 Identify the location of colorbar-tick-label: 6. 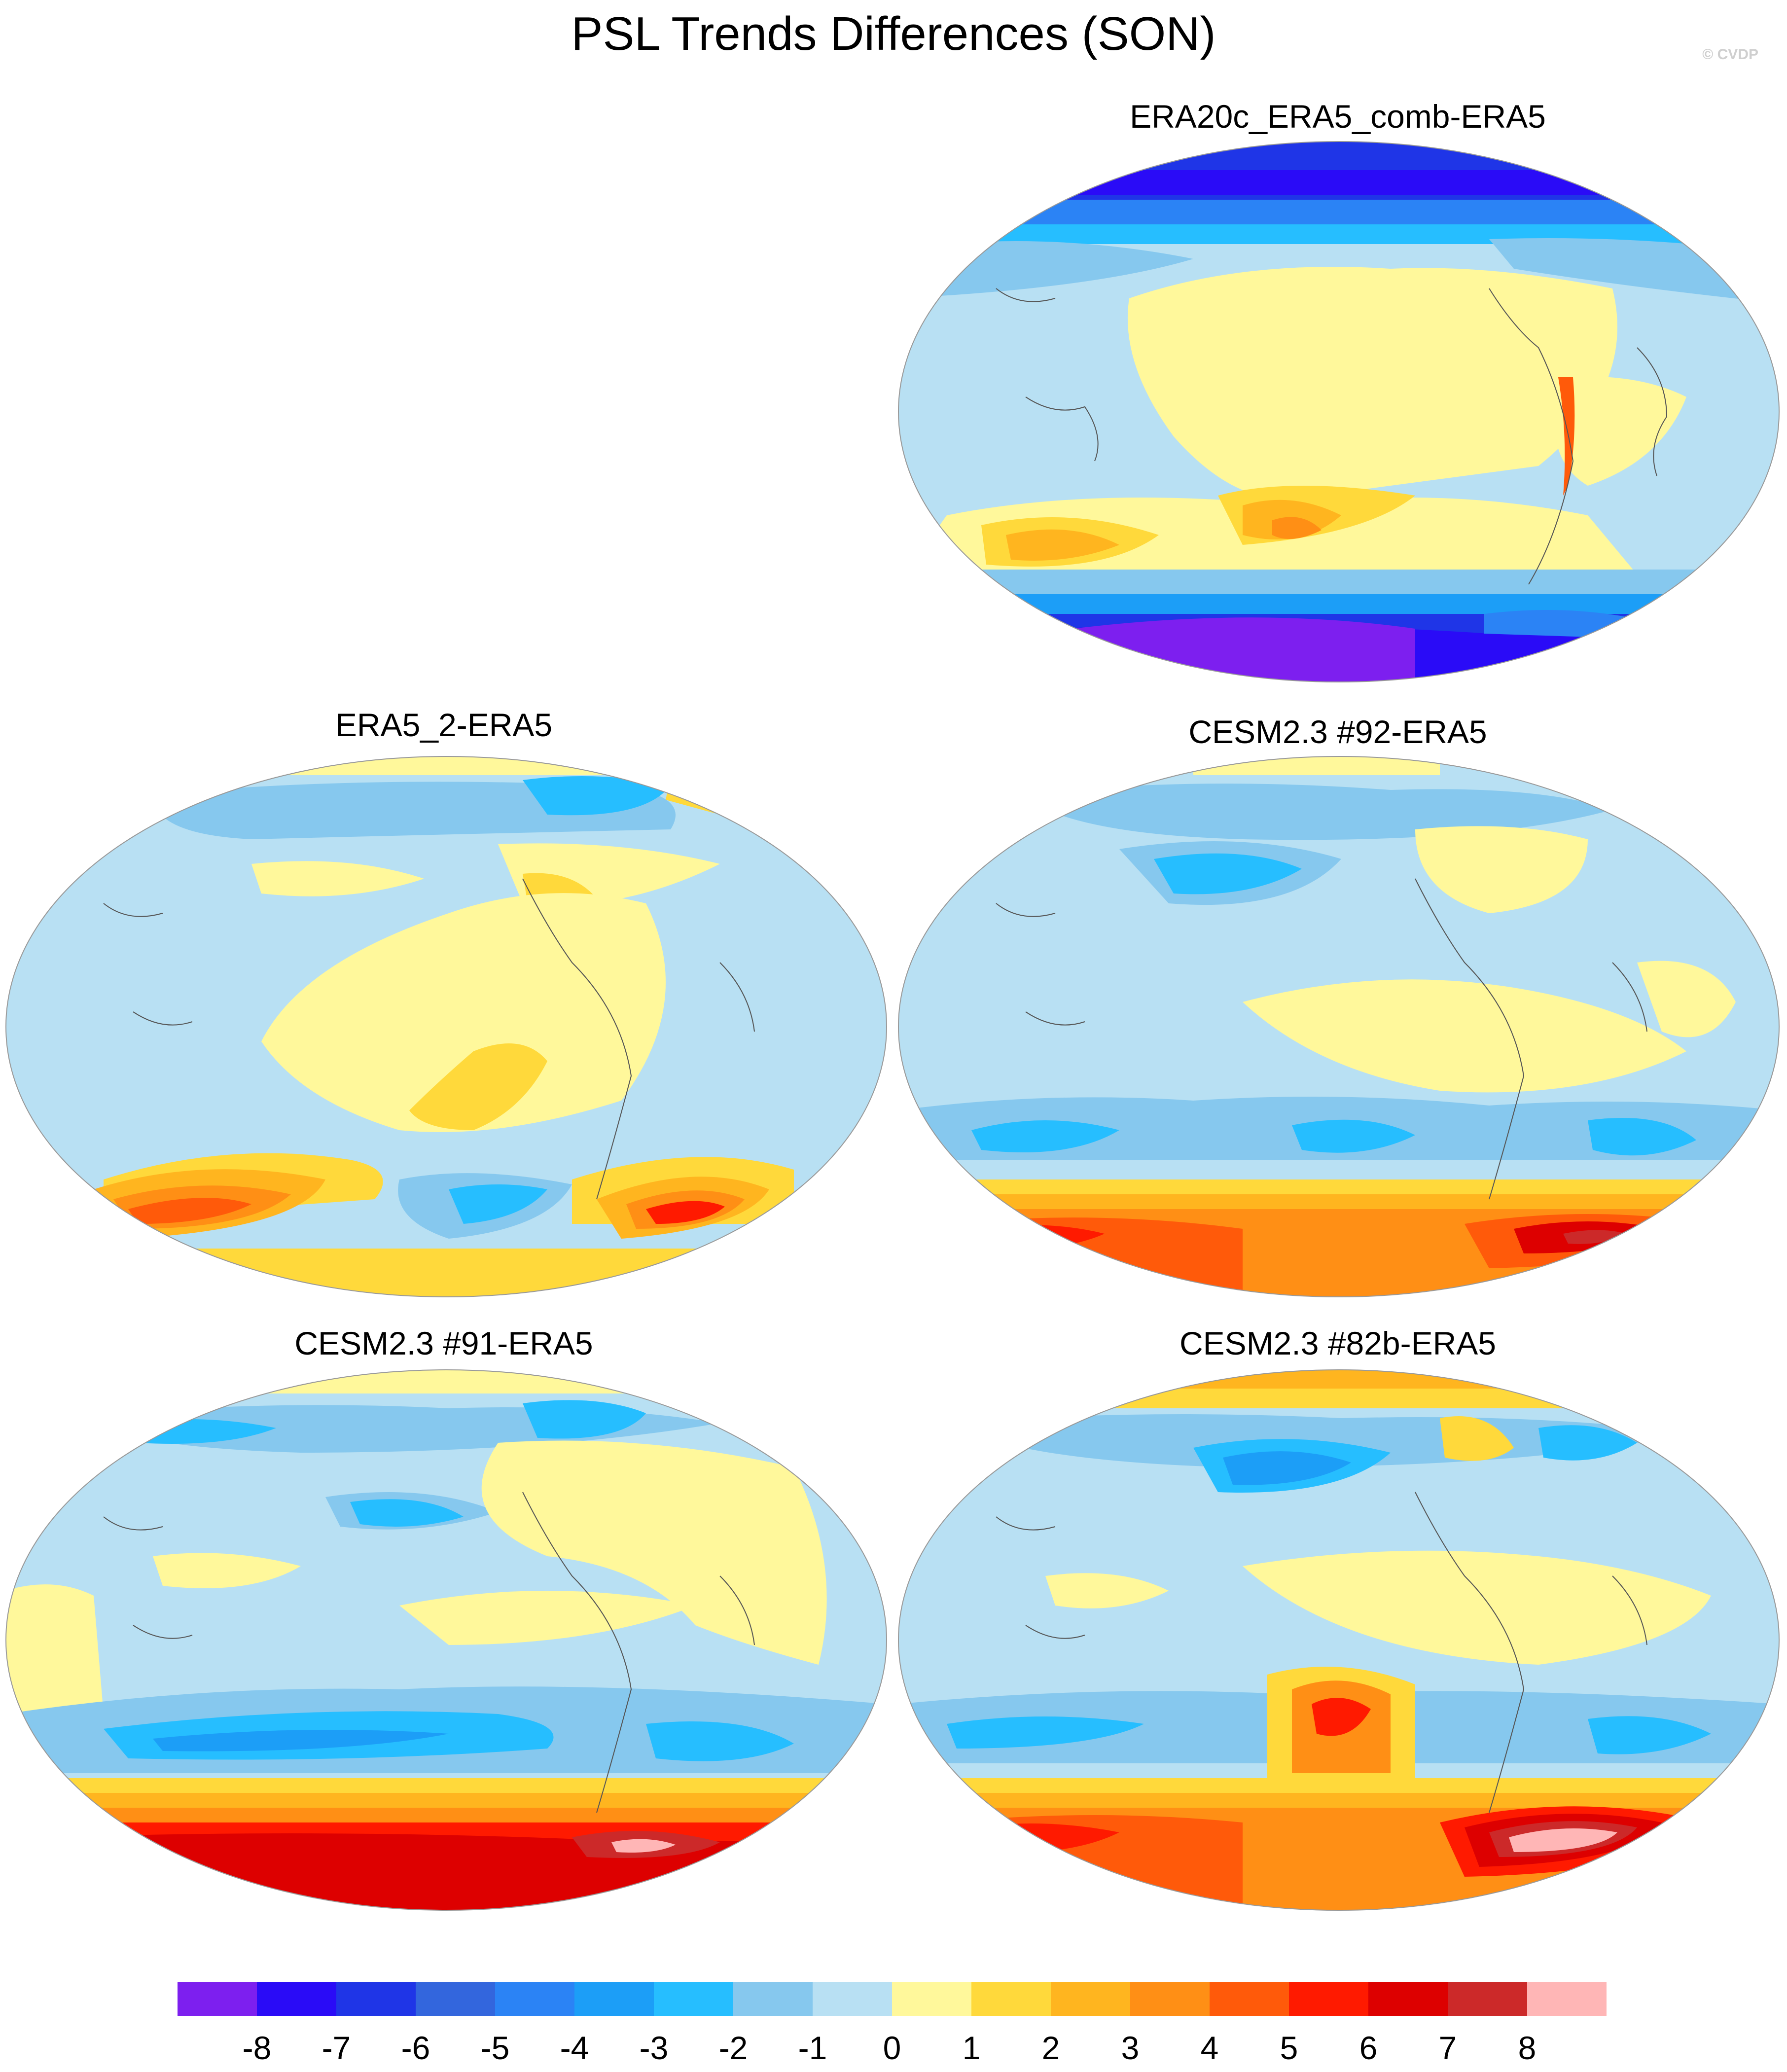
(1368, 2048).